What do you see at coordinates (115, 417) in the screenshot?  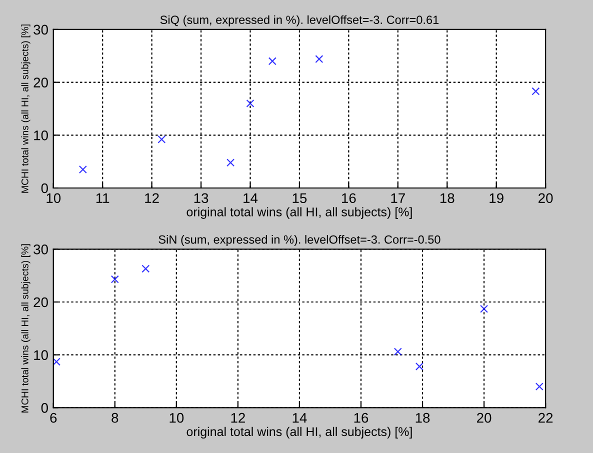 I see `x-tick-label: 8` at bounding box center [115, 417].